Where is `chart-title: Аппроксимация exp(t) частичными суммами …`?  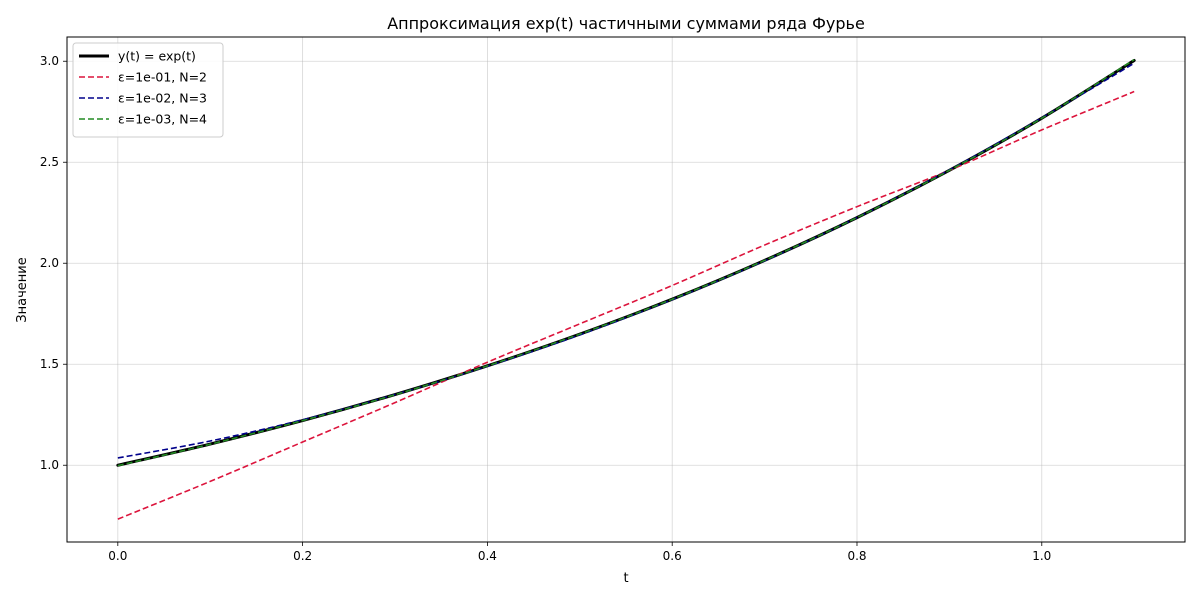
chart-title: Аппроксимация exp(t) частичными суммами … is located at coordinates (626, 23).